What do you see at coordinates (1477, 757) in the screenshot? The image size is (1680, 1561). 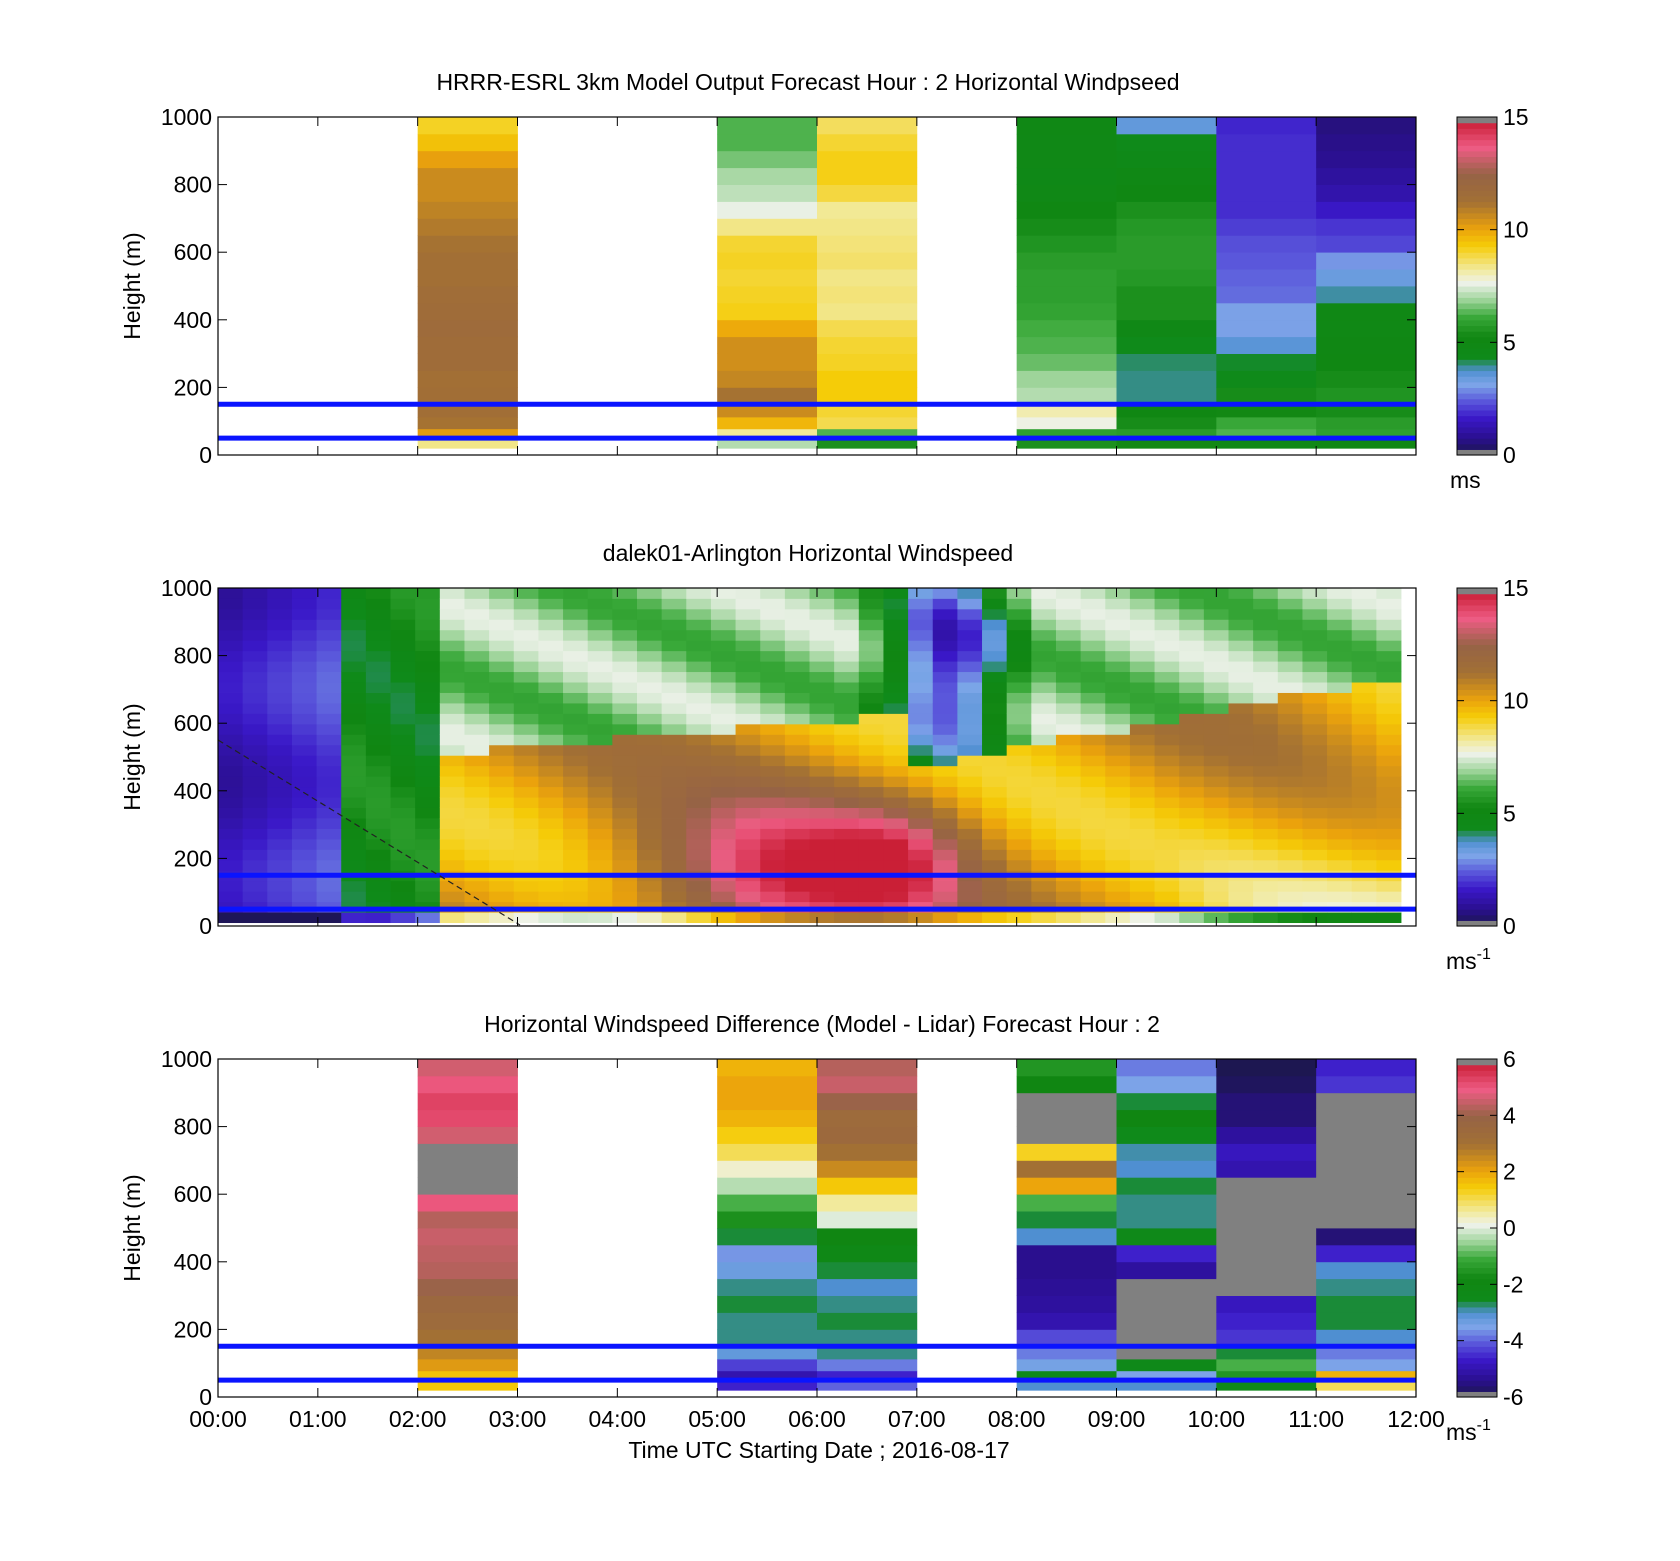 I see `lidar-colorbar` at bounding box center [1477, 757].